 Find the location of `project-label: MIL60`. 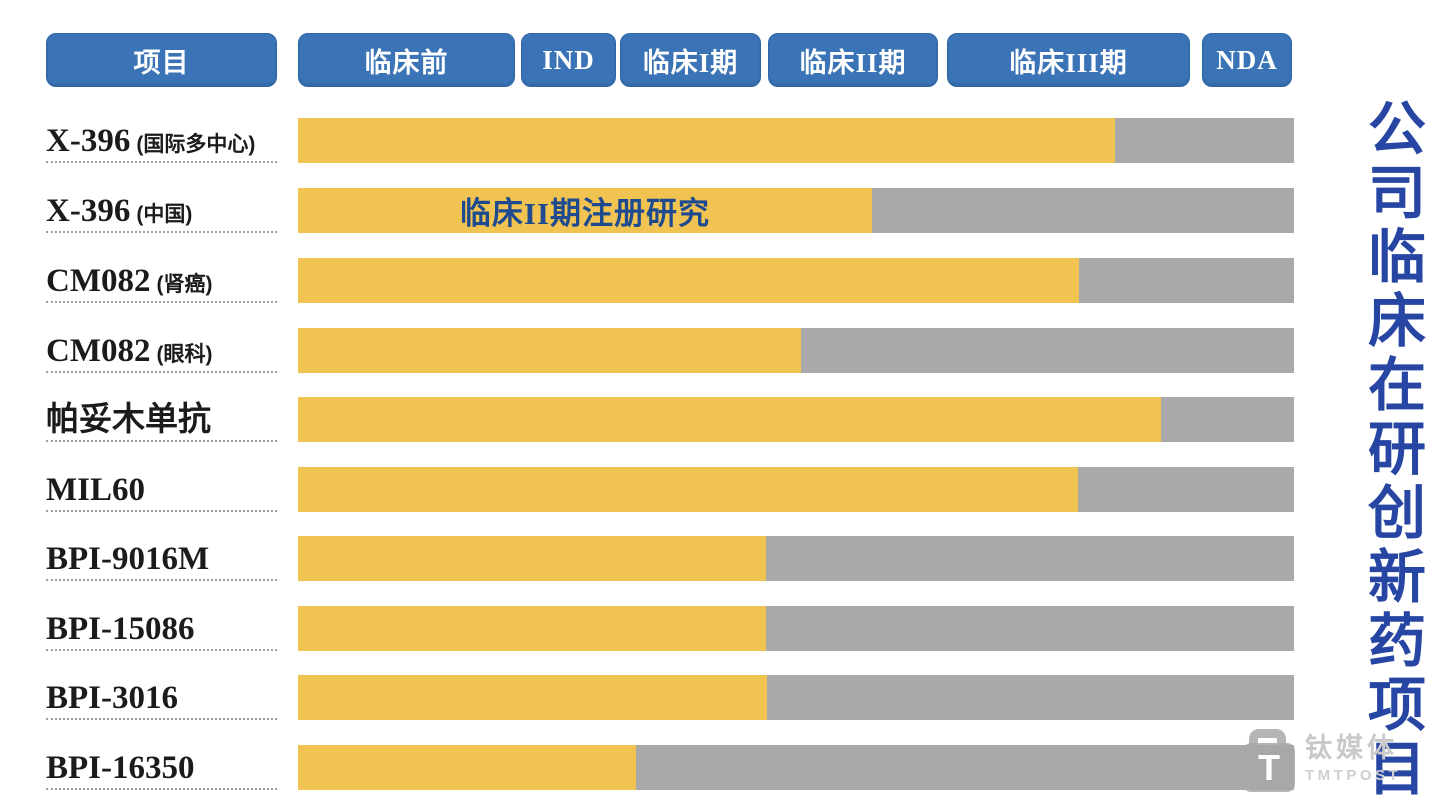

project-label: MIL60 is located at coordinates (161, 489).